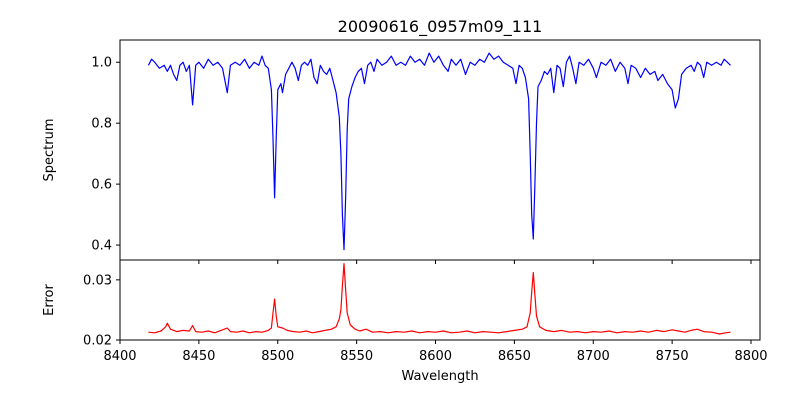 The image size is (800, 400). What do you see at coordinates (198, 356) in the screenshot?
I see `x-tick-label: 8450` at bounding box center [198, 356].